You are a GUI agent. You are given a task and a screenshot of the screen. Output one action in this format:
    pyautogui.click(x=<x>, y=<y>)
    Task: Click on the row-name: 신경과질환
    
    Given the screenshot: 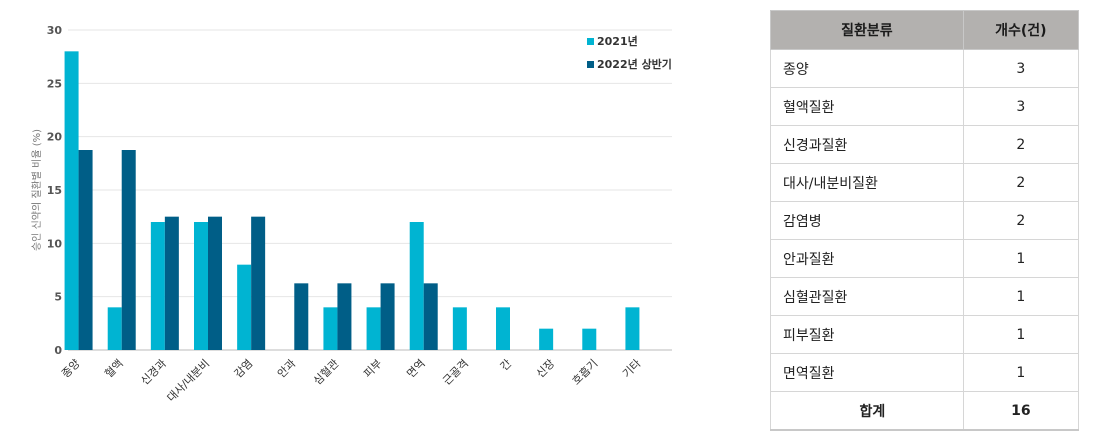 What is the action you would take?
    pyautogui.click(x=867, y=144)
    